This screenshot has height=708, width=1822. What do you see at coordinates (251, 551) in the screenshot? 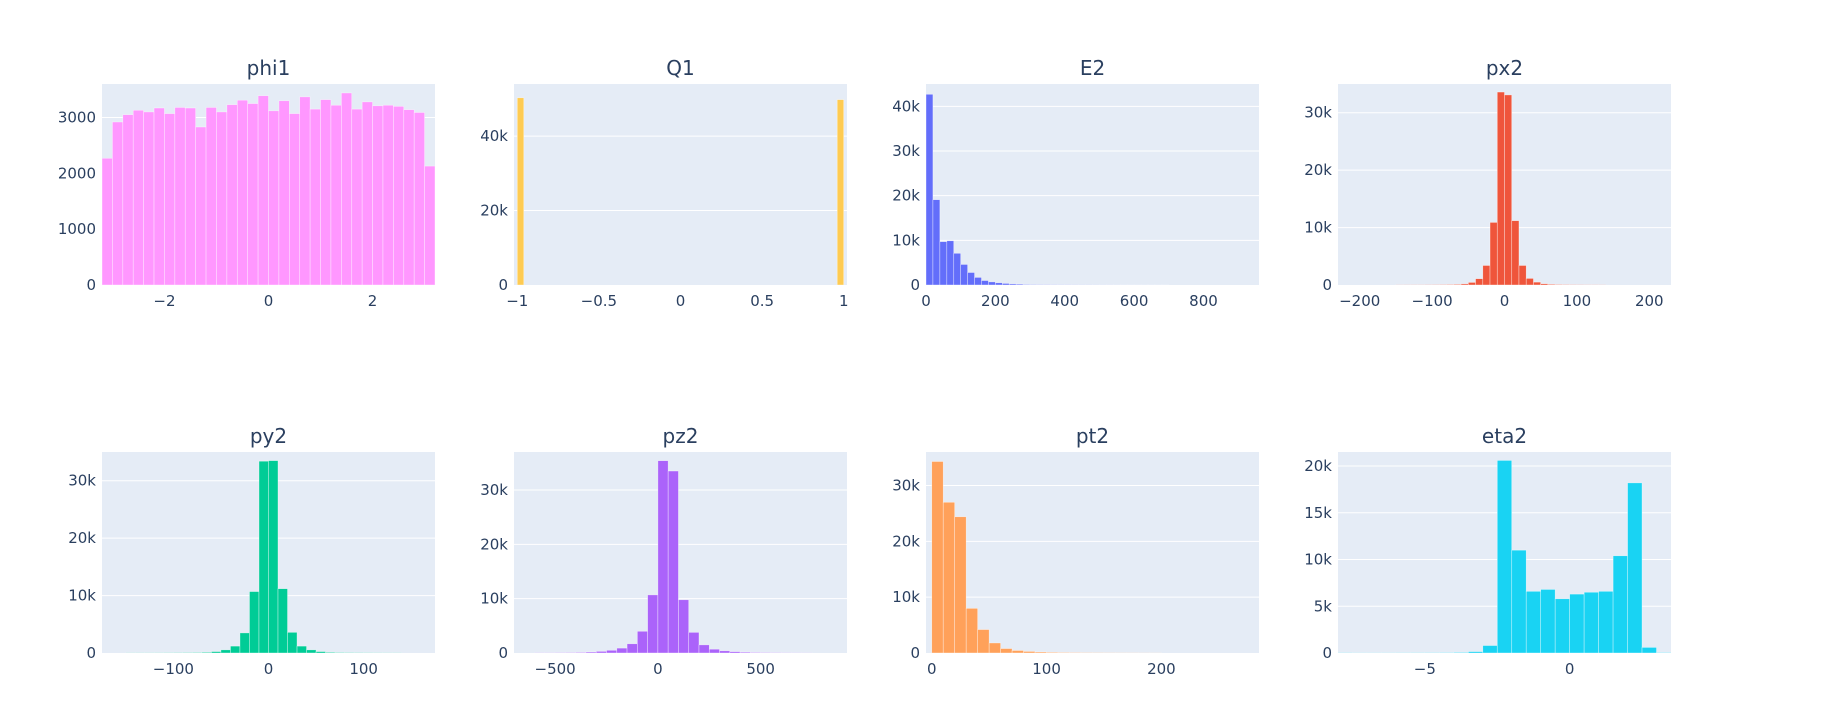
I see `subplot-py2: 0 10k 20k 30k −100 0 100 py2` at bounding box center [251, 551].